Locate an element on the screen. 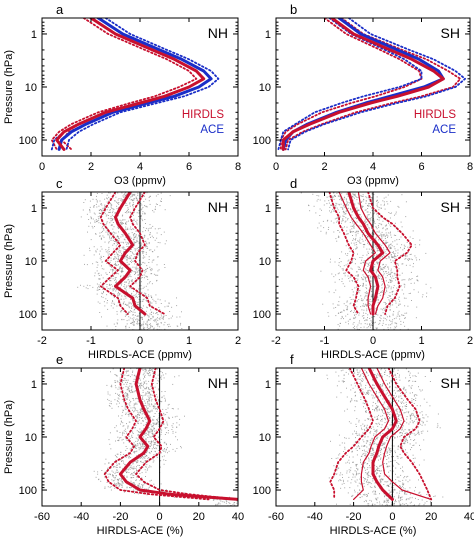 The height and width of the screenshot is (545, 474). legend-entry-hirdls: HIRDLS is located at coordinates (435, 115).